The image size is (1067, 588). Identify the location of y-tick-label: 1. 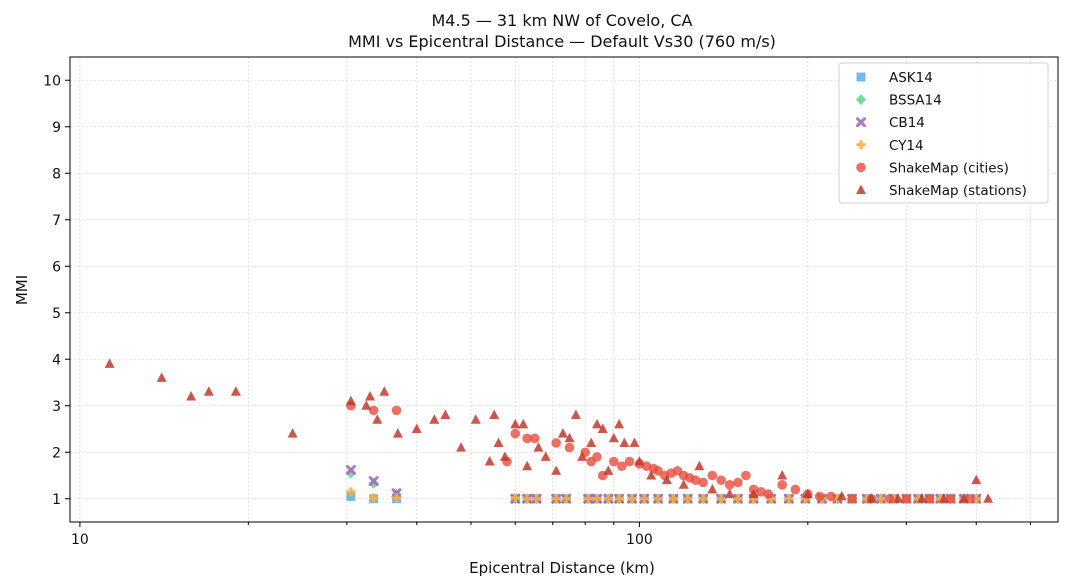
(56, 500).